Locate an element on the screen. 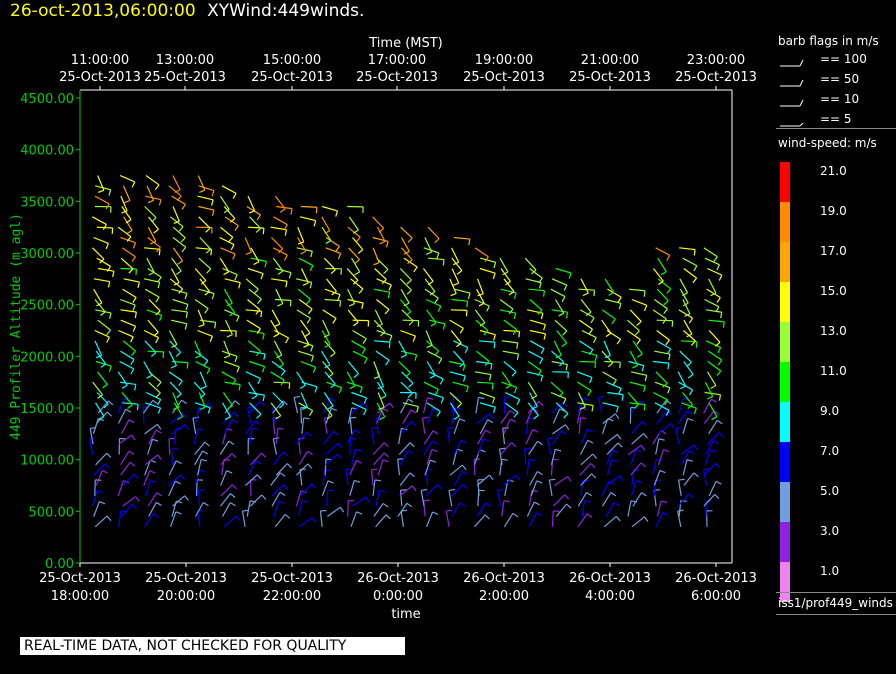 The width and height of the screenshot is (896, 674). flag-legend-label: == 5 is located at coordinates (836, 119).